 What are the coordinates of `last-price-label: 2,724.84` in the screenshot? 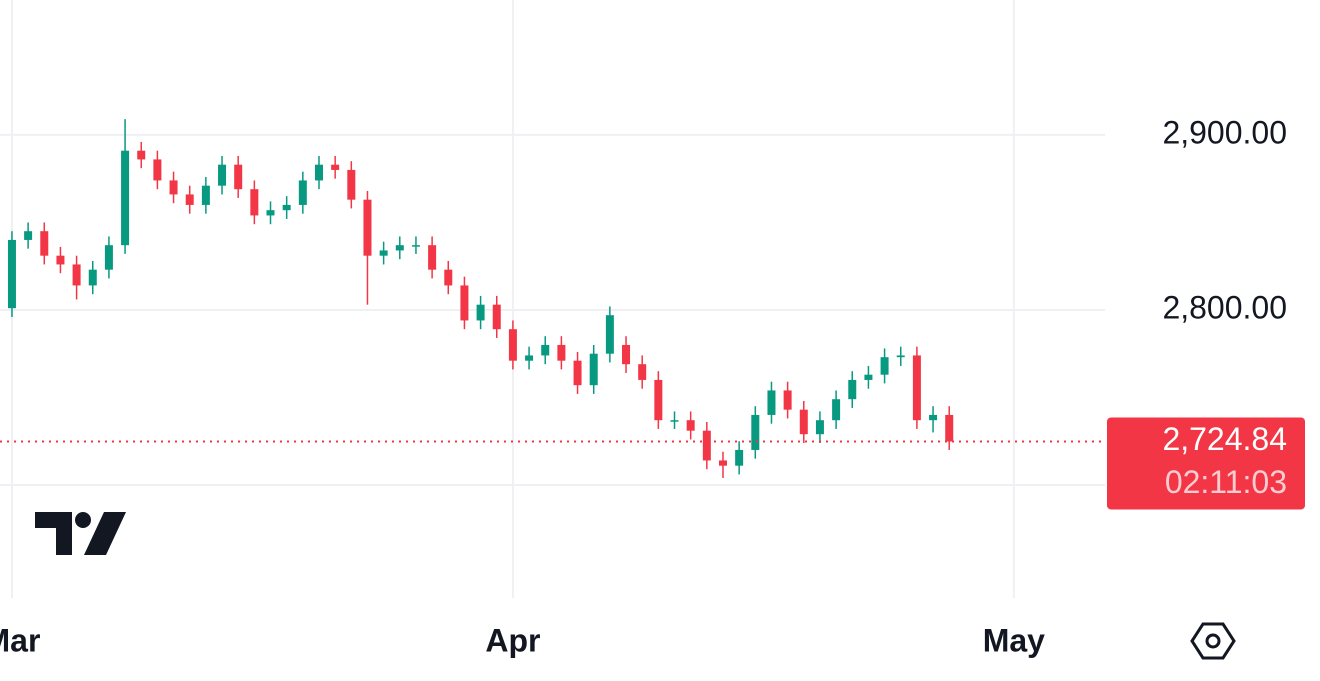 It's located at (1224, 439).